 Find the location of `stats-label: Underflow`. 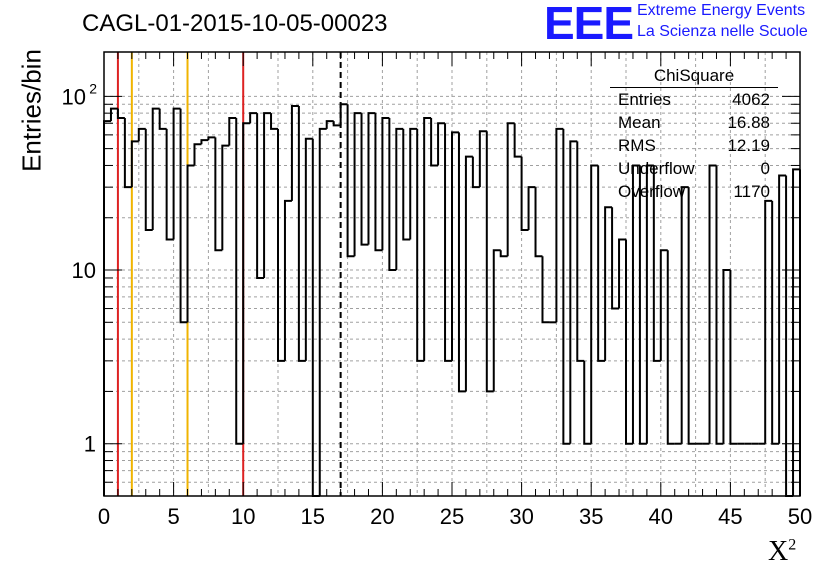

stats-label: Underflow is located at coordinates (656, 168).